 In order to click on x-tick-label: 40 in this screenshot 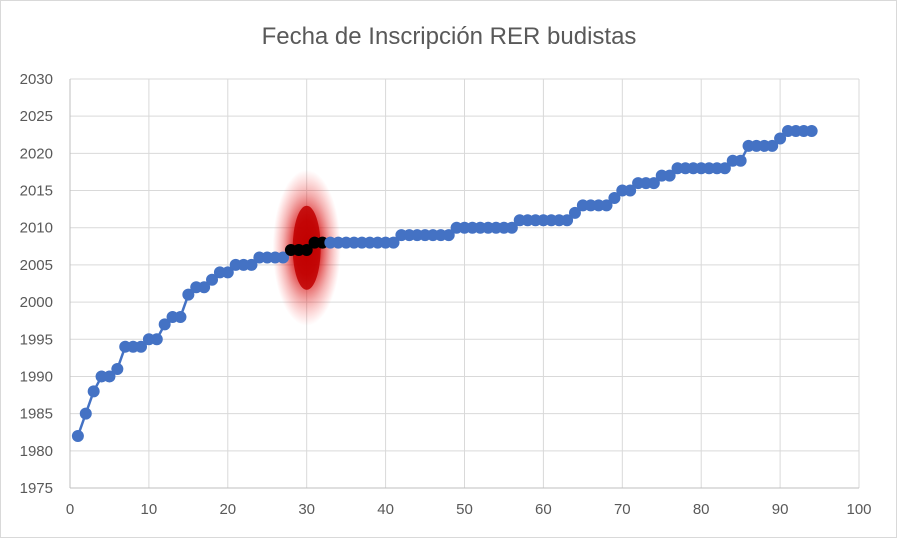, I will do `click(385, 509)`.